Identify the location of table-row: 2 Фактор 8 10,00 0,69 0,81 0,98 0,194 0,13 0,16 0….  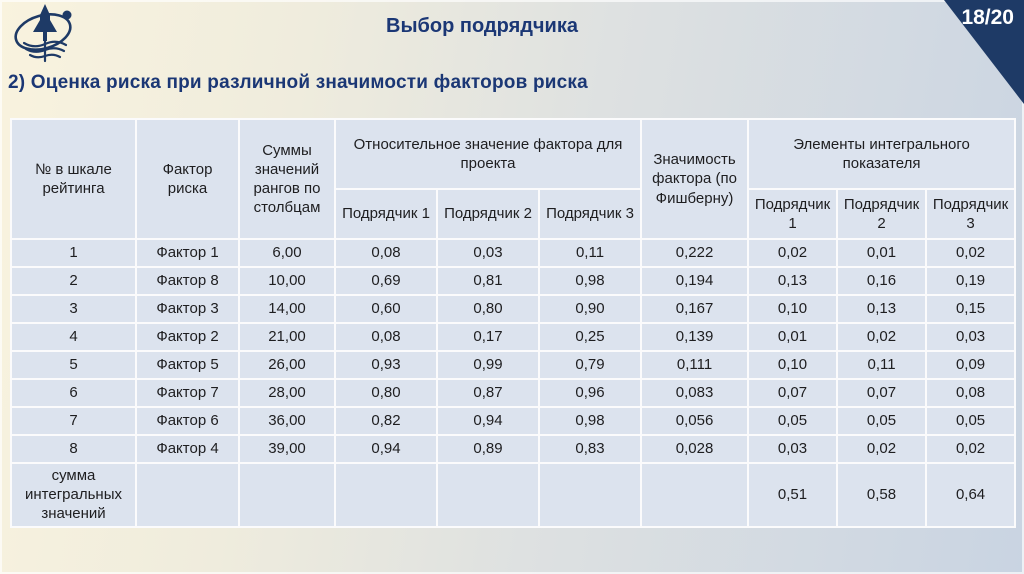
(513, 281).